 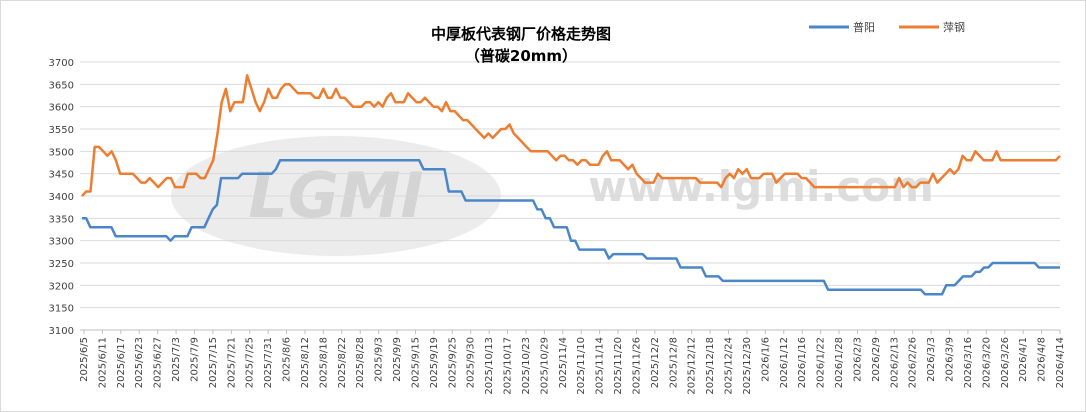 What do you see at coordinates (397, 359) in the screenshot?
I see `x-tick-label: 2025/9/9` at bounding box center [397, 359].